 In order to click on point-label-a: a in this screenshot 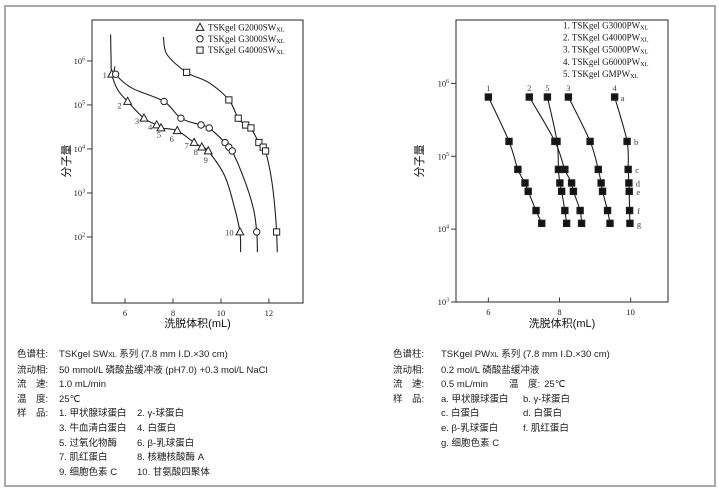, I will do `click(623, 98)`.